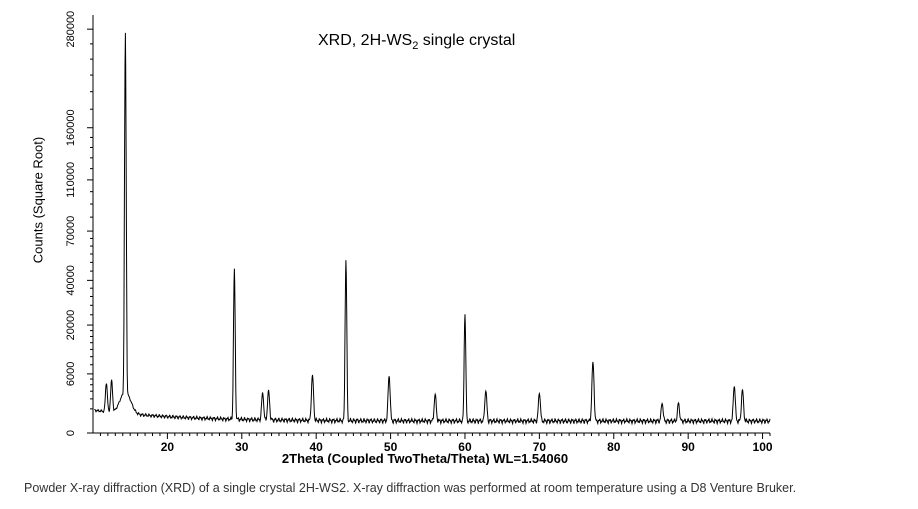  Describe the element at coordinates (71, 231) in the screenshot. I see `y-tick-label: 70000` at that location.